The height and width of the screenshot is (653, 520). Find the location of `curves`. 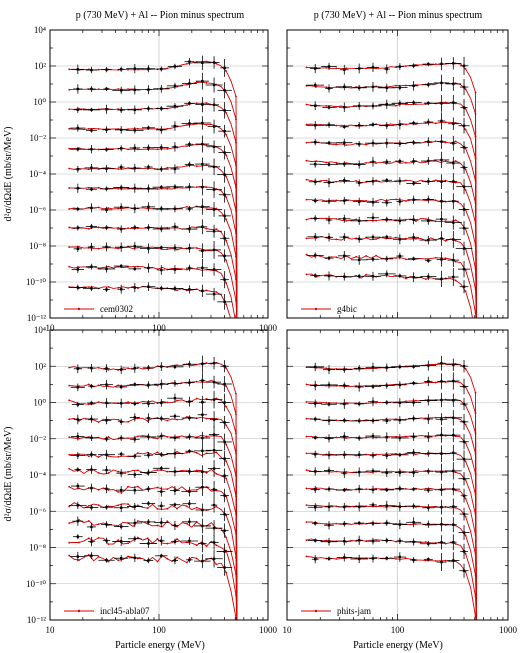

curves is located at coordinates (153, 487).